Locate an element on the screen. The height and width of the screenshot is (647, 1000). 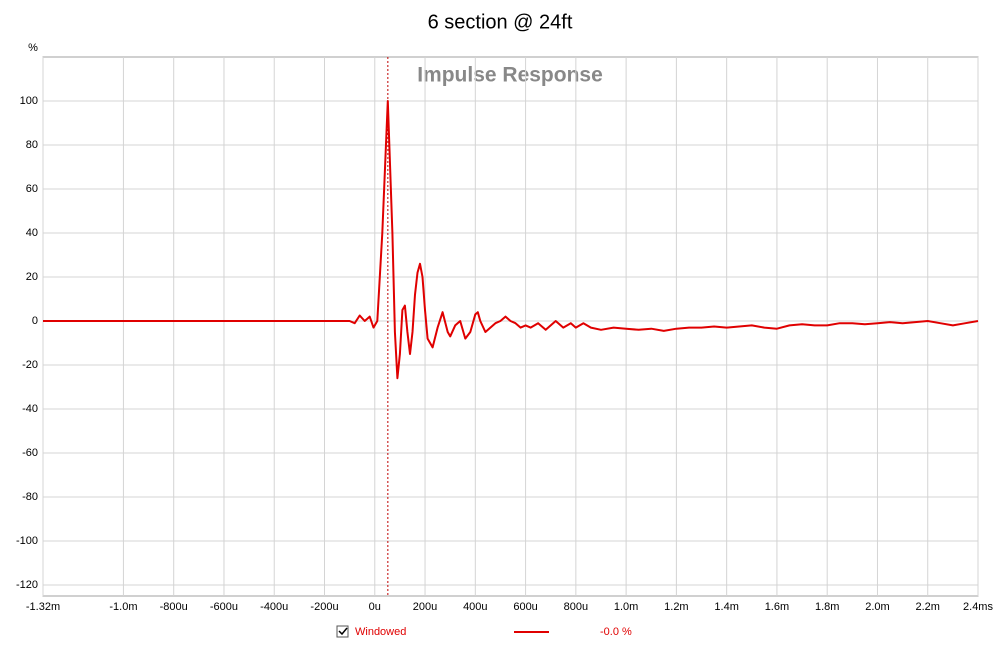
y-axis-label: % is located at coordinates (33, 48).